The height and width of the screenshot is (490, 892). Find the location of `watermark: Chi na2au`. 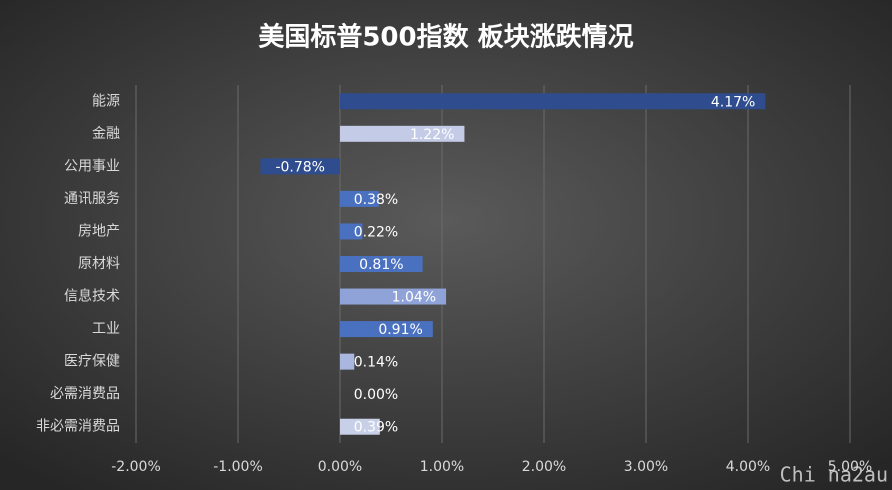

watermark: Chi na2au is located at coordinates (834, 475).